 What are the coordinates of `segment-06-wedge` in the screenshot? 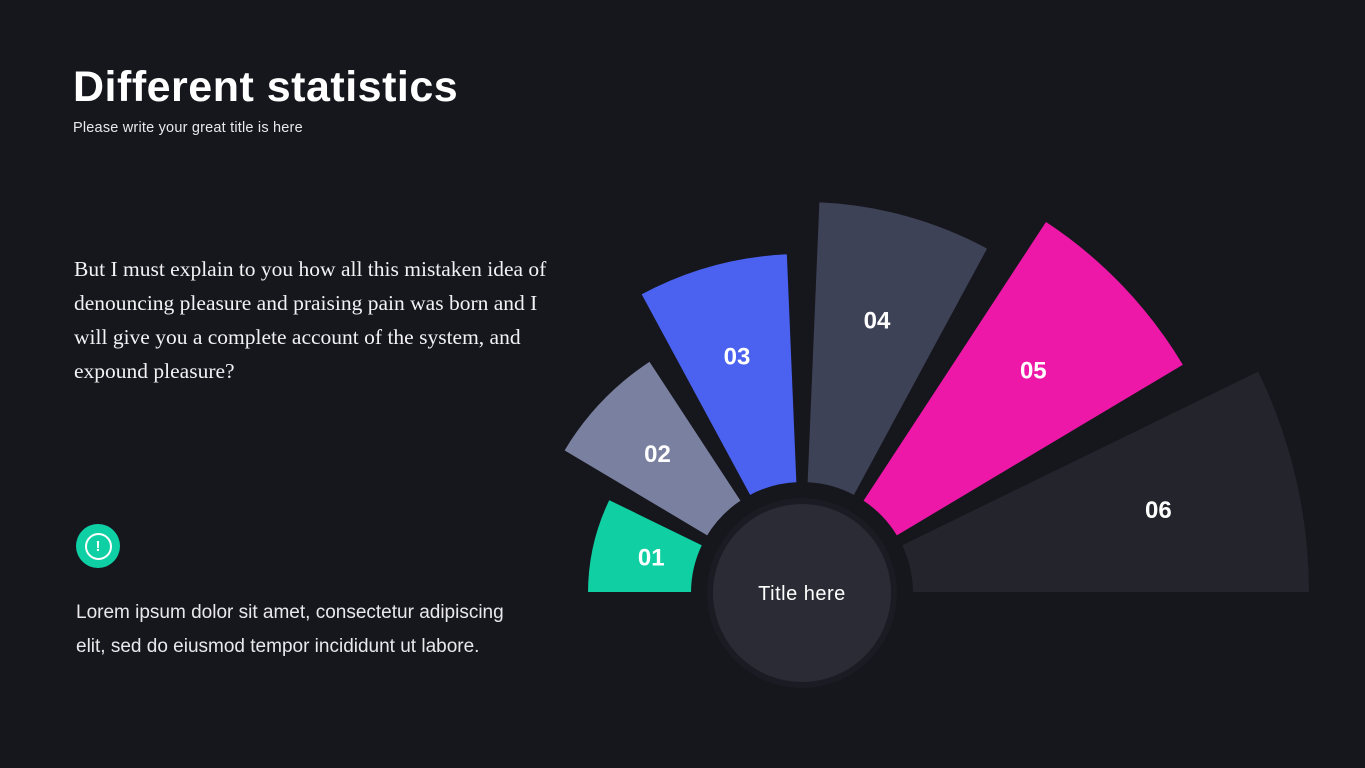 It's located at (1105, 481).